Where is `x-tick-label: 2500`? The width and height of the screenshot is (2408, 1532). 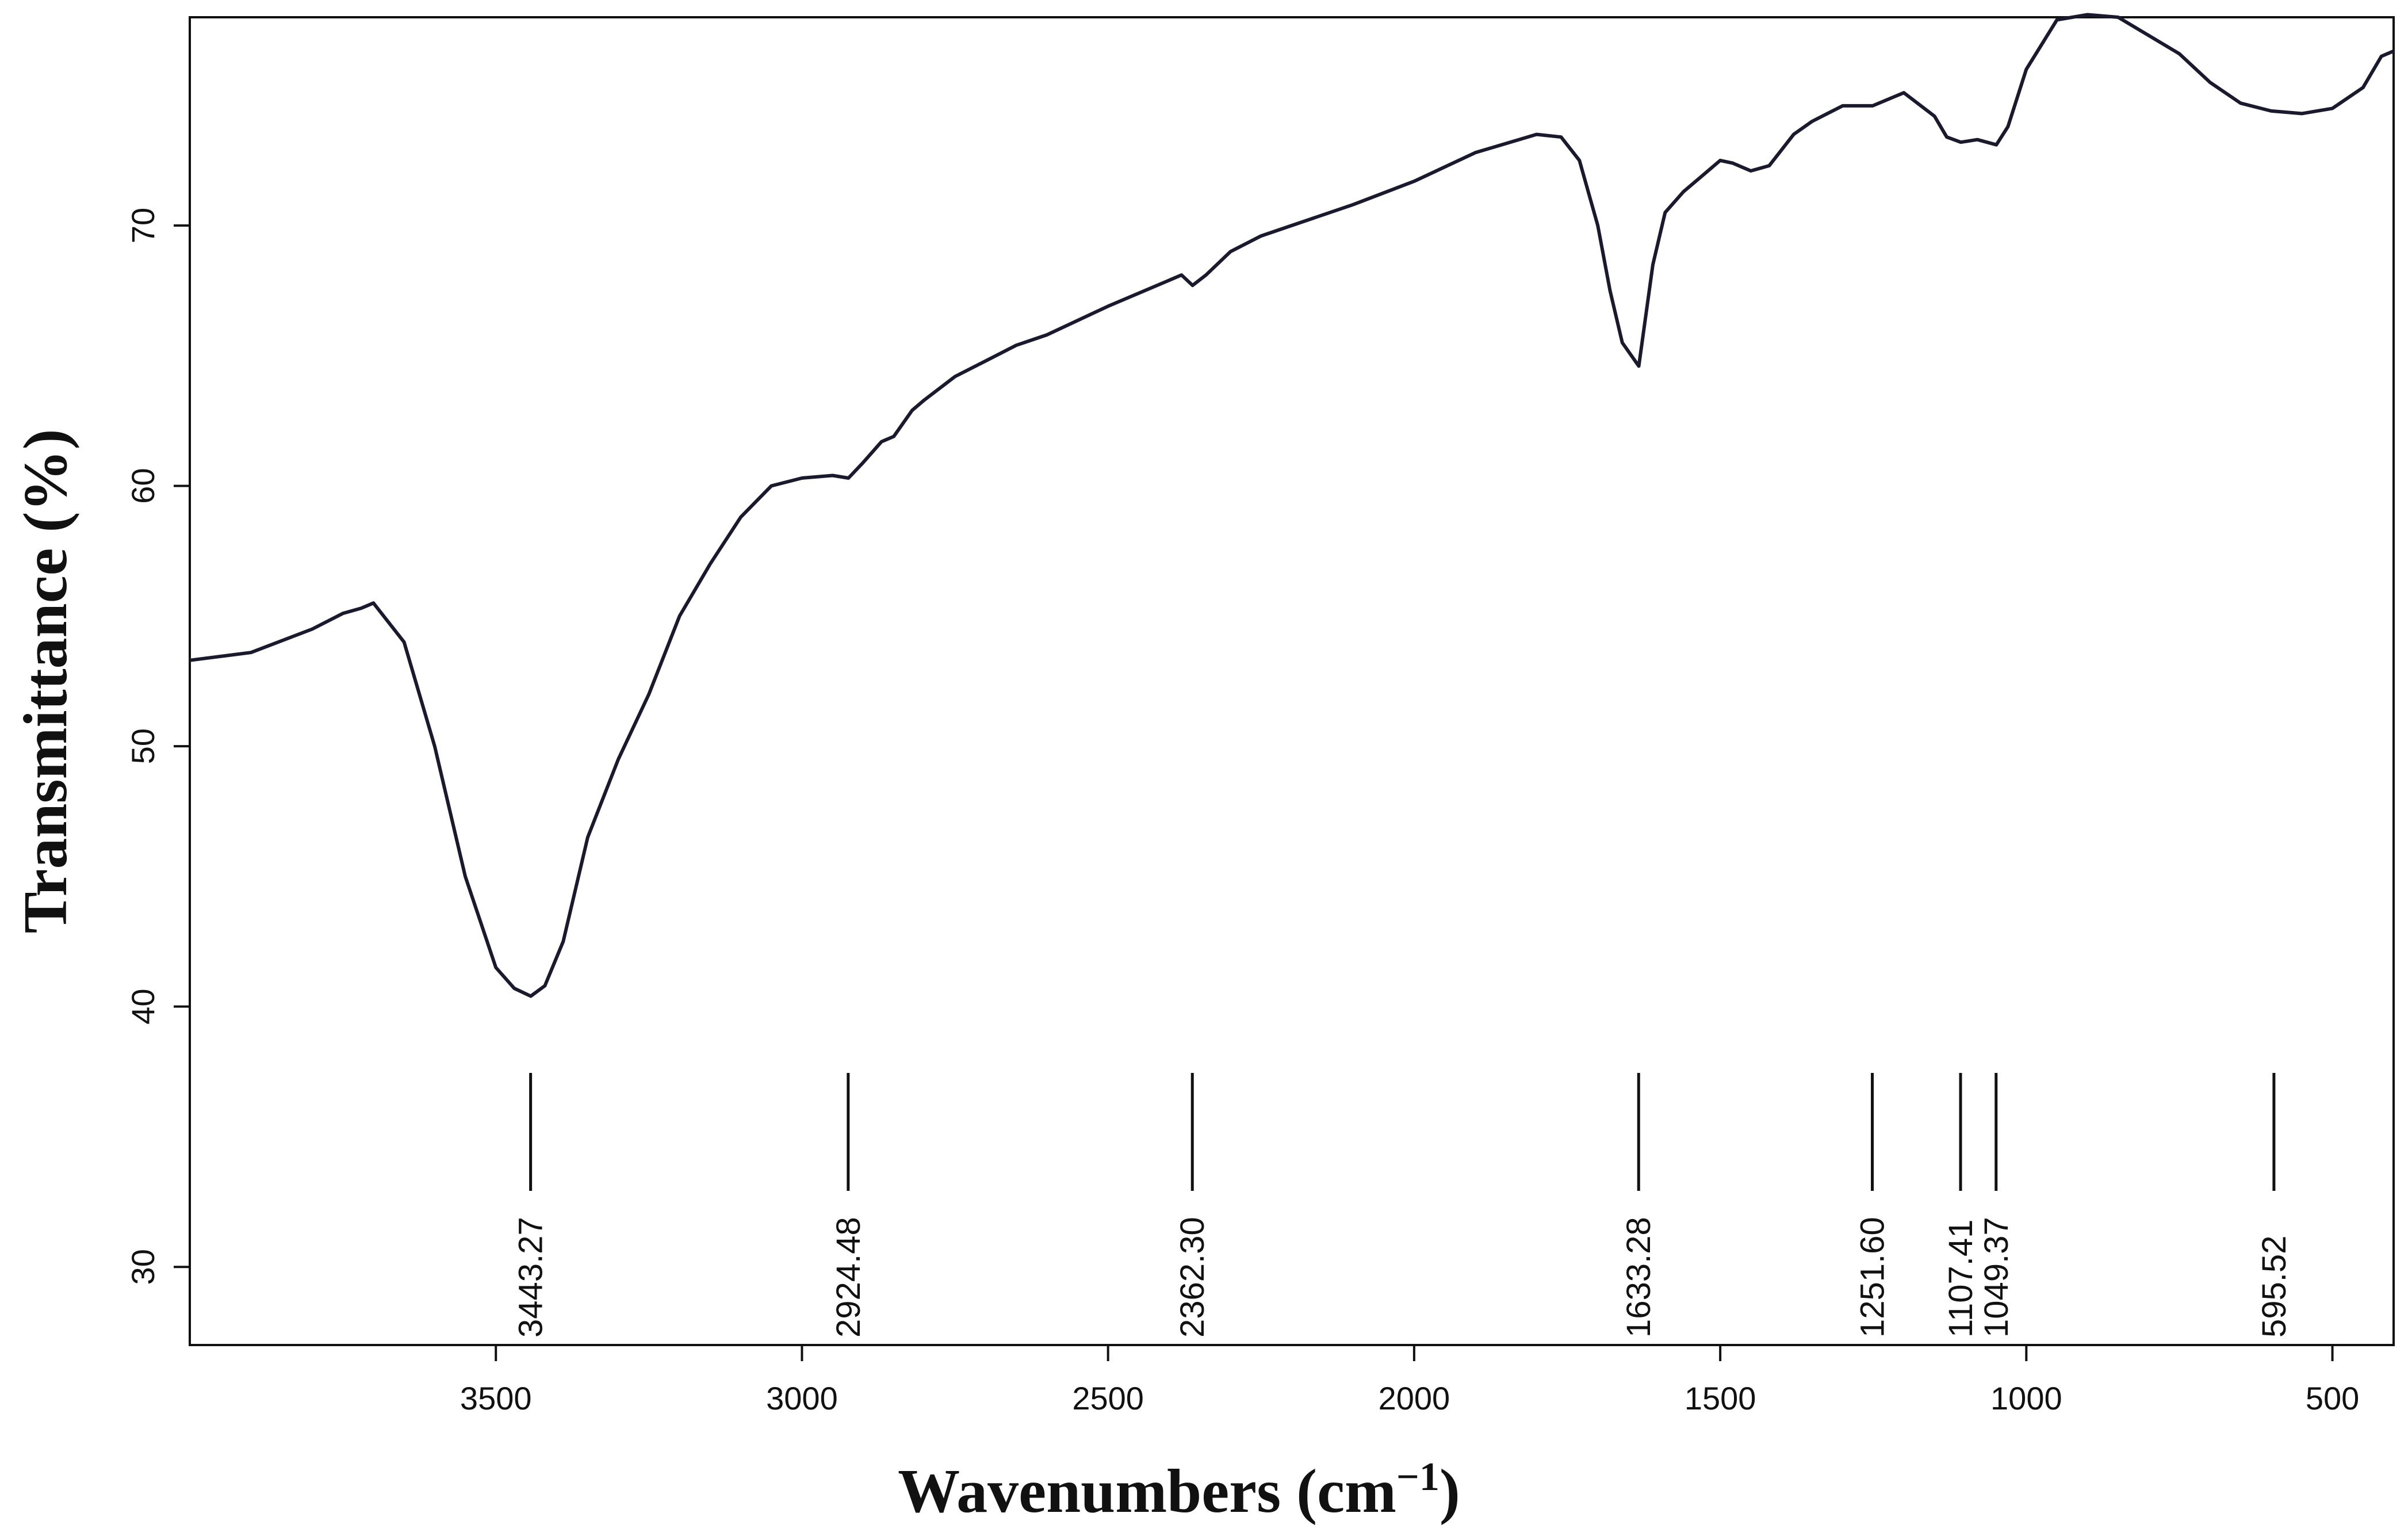
x-tick-label: 2500 is located at coordinates (1108, 1398).